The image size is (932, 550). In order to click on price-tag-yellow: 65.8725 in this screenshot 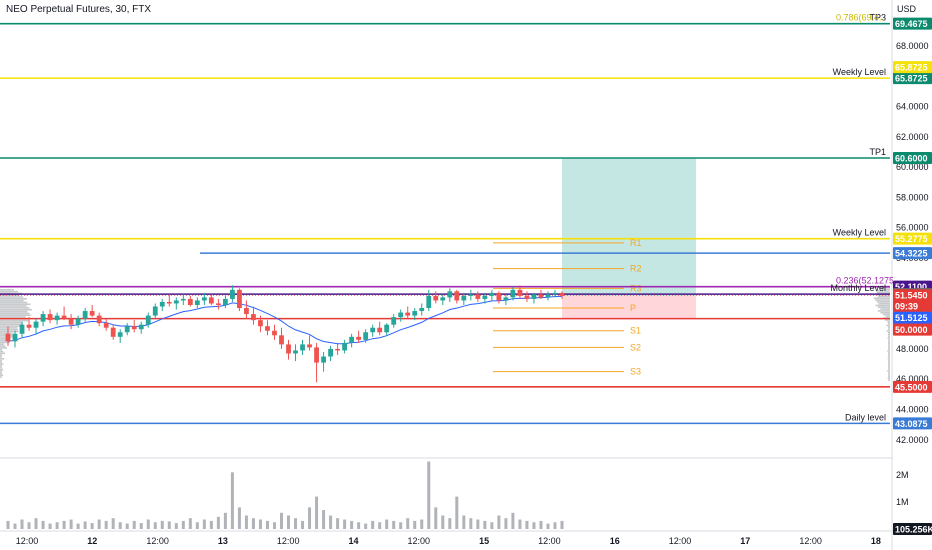, I will do `click(911, 68)`.